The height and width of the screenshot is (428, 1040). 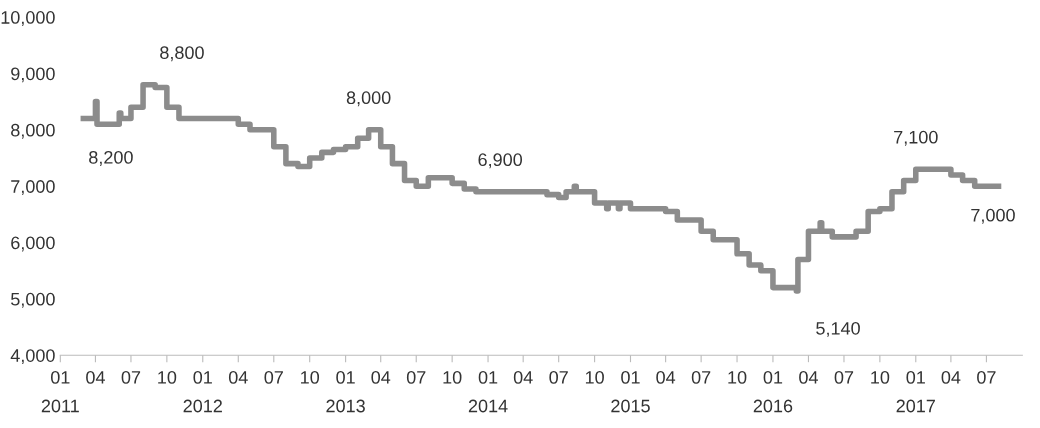 What do you see at coordinates (916, 138) in the screenshot?
I see `annotation: 7,100` at bounding box center [916, 138].